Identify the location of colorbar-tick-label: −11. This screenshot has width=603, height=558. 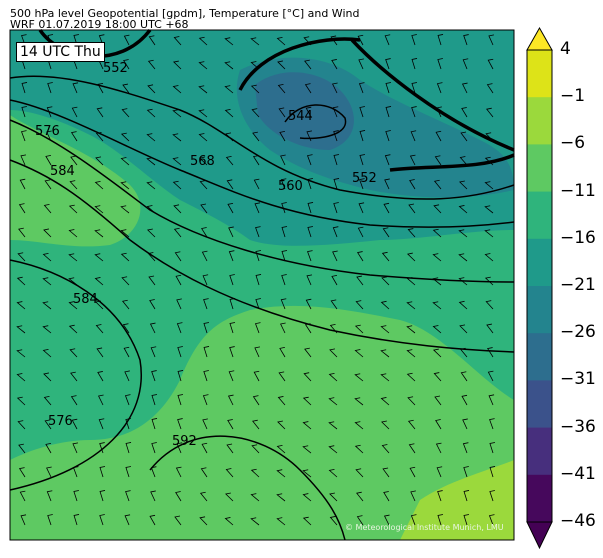
(578, 190).